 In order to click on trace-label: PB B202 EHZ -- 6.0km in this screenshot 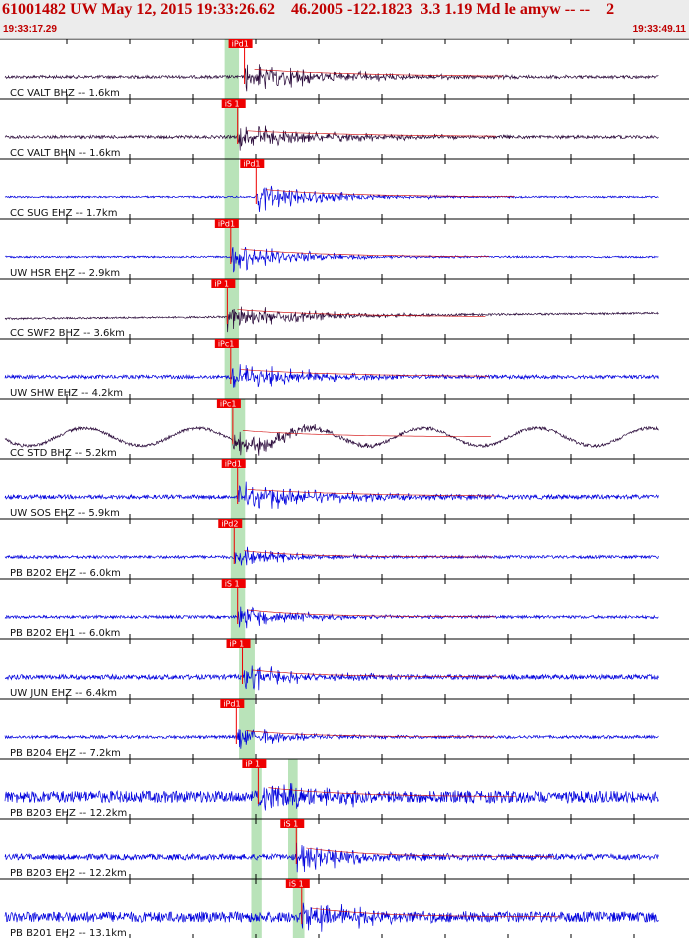, I will do `click(65, 573)`.